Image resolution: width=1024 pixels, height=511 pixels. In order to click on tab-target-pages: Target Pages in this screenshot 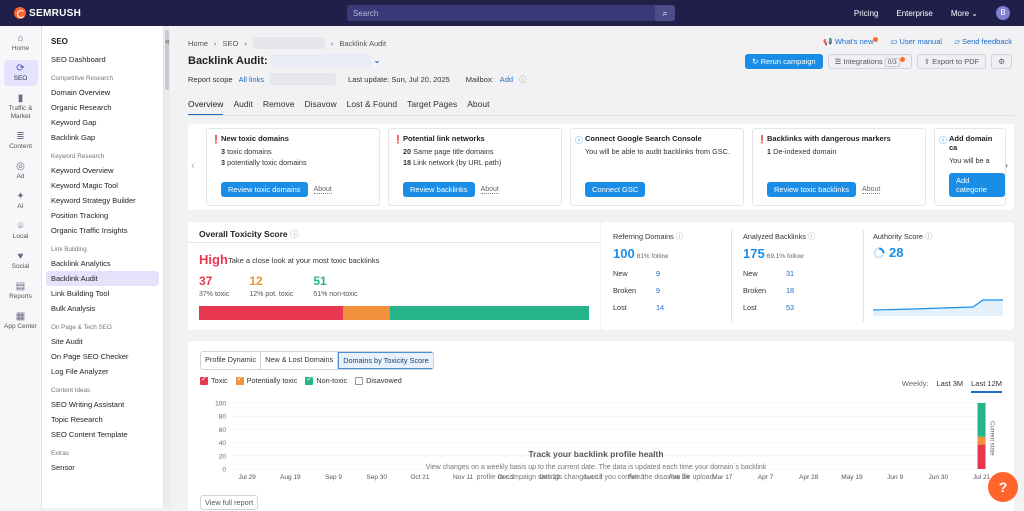, I will do `click(432, 104)`.